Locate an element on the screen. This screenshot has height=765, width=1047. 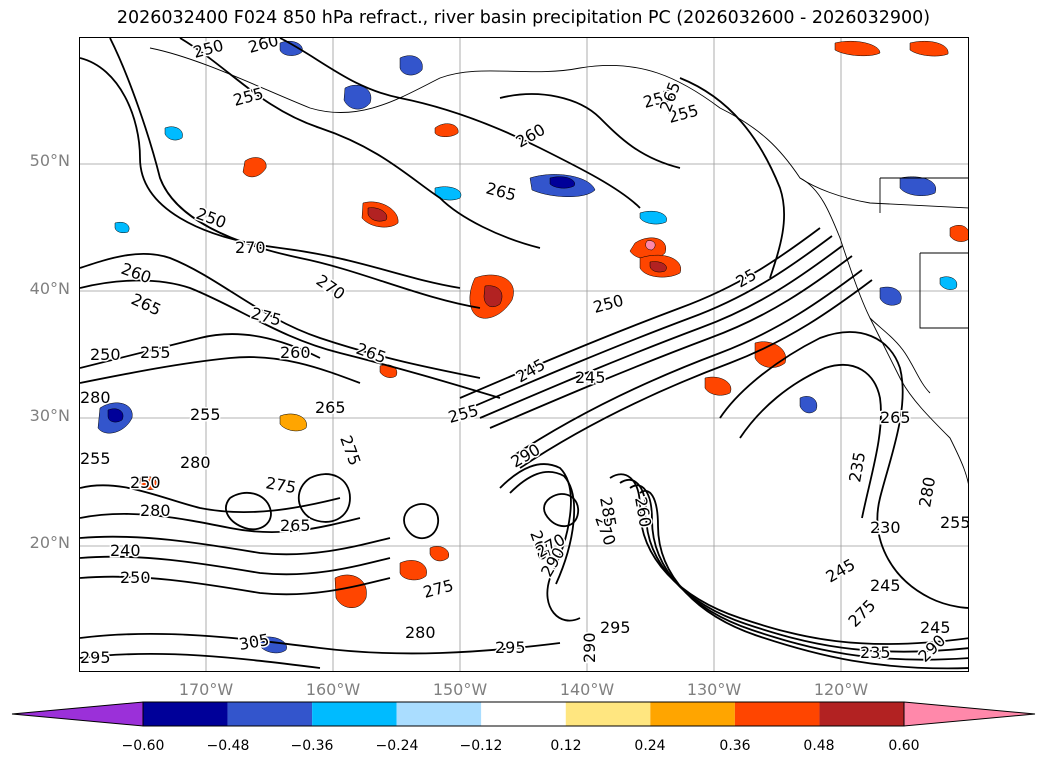
lon-label-160w: 160°W is located at coordinates (333, 689).